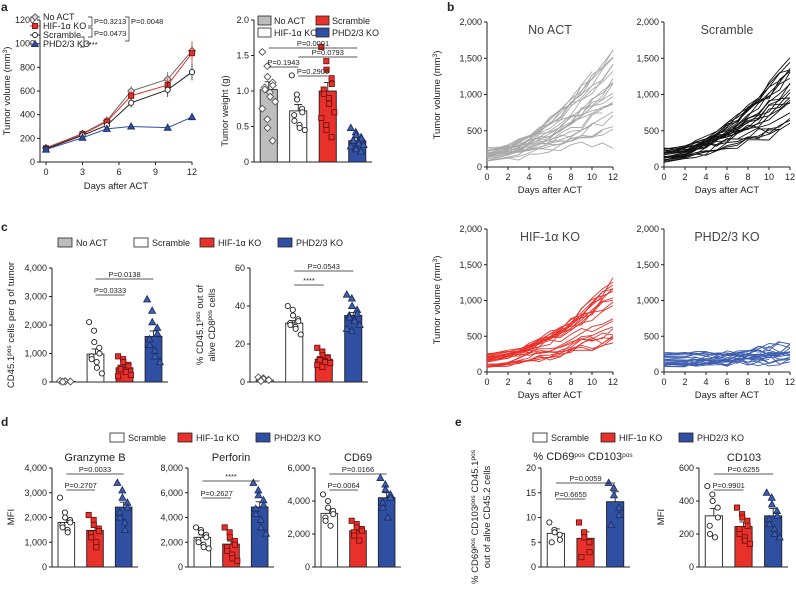 This screenshot has width=796, height=607. What do you see at coordinates (11, 517) in the screenshot?
I see `d1-y-label: MFI` at bounding box center [11, 517].